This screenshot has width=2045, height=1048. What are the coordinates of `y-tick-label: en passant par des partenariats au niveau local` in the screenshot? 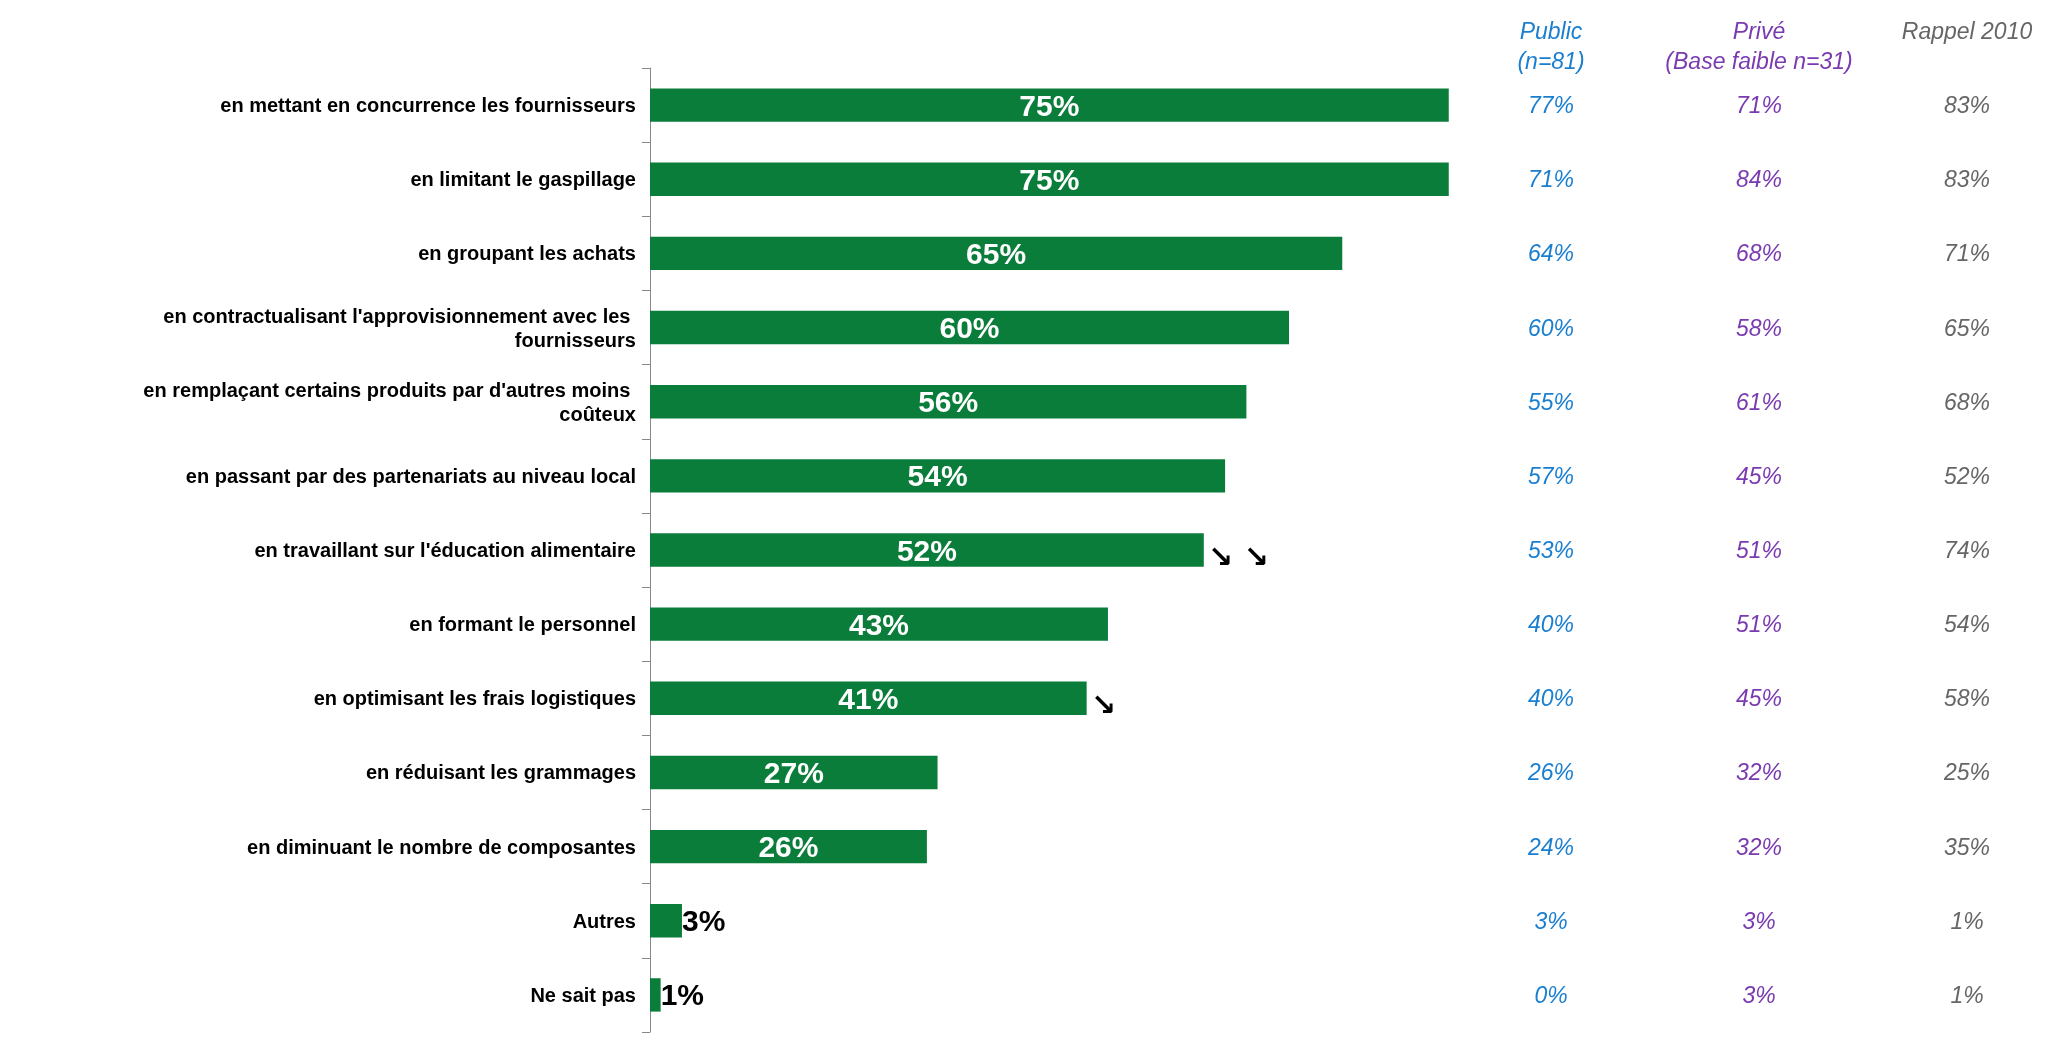 It's located at (410, 475).